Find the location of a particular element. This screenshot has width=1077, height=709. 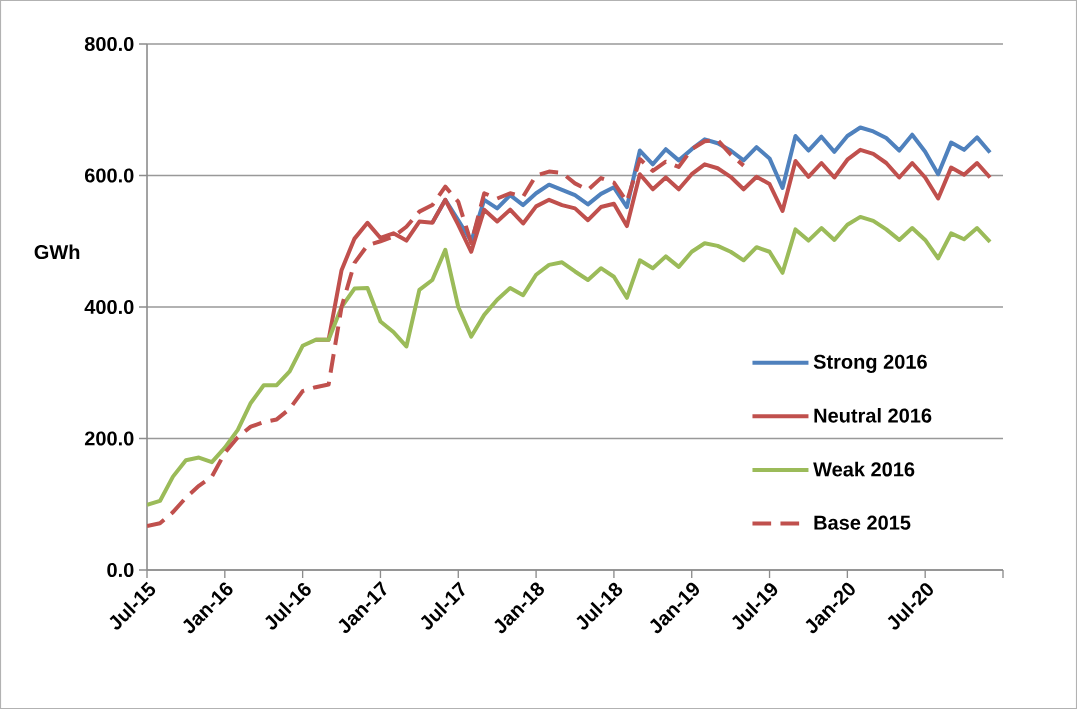

y-tick-label: 0.0 is located at coordinates (120, 570).